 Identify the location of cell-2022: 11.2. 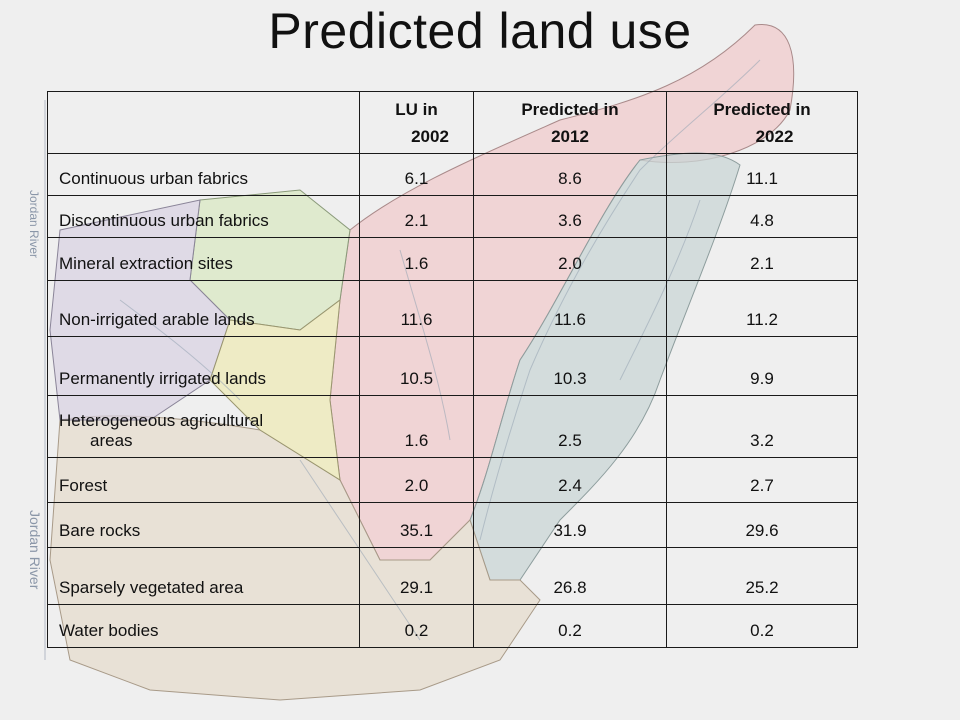
(762, 308).